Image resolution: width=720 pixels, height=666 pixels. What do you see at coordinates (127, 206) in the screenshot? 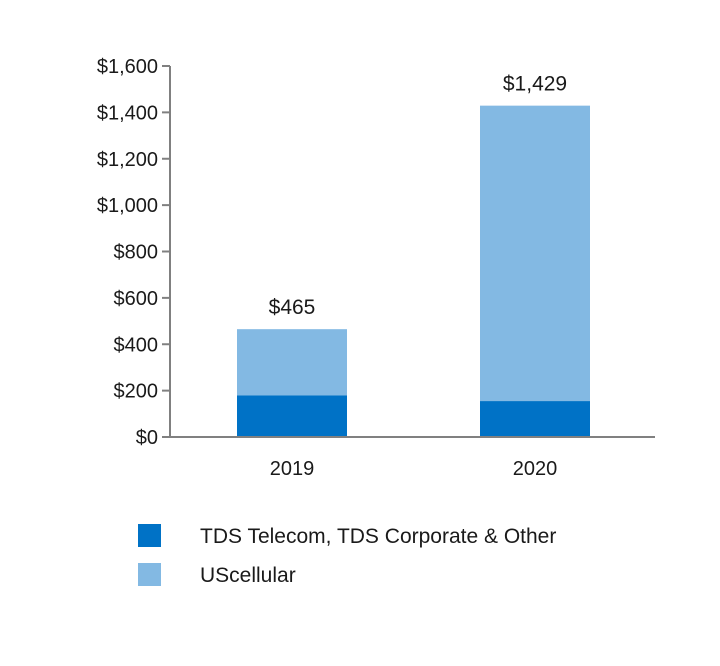
I see `y-tick-label: $1,000` at bounding box center [127, 206].